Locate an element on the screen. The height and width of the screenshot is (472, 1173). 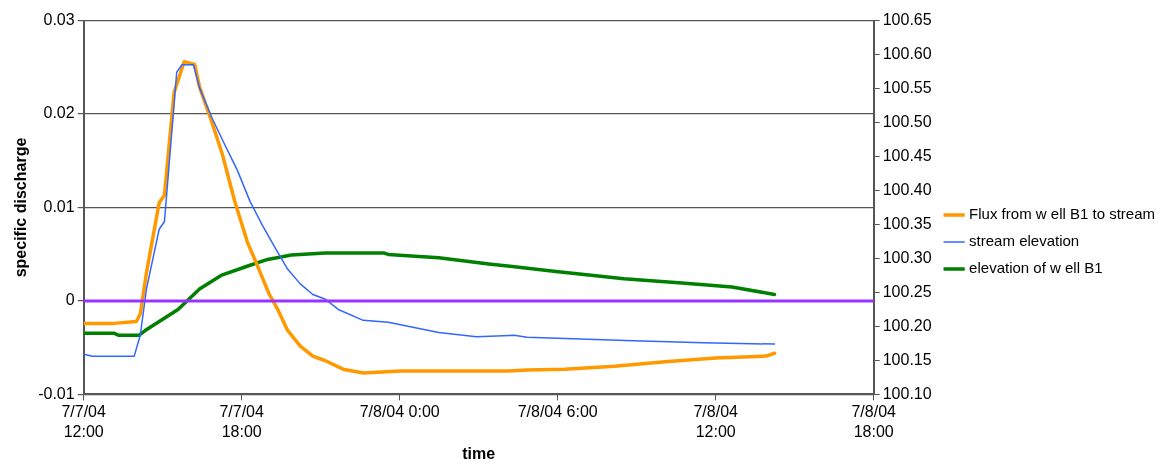
y2-tick-label: 100.45 is located at coordinates (907, 155).